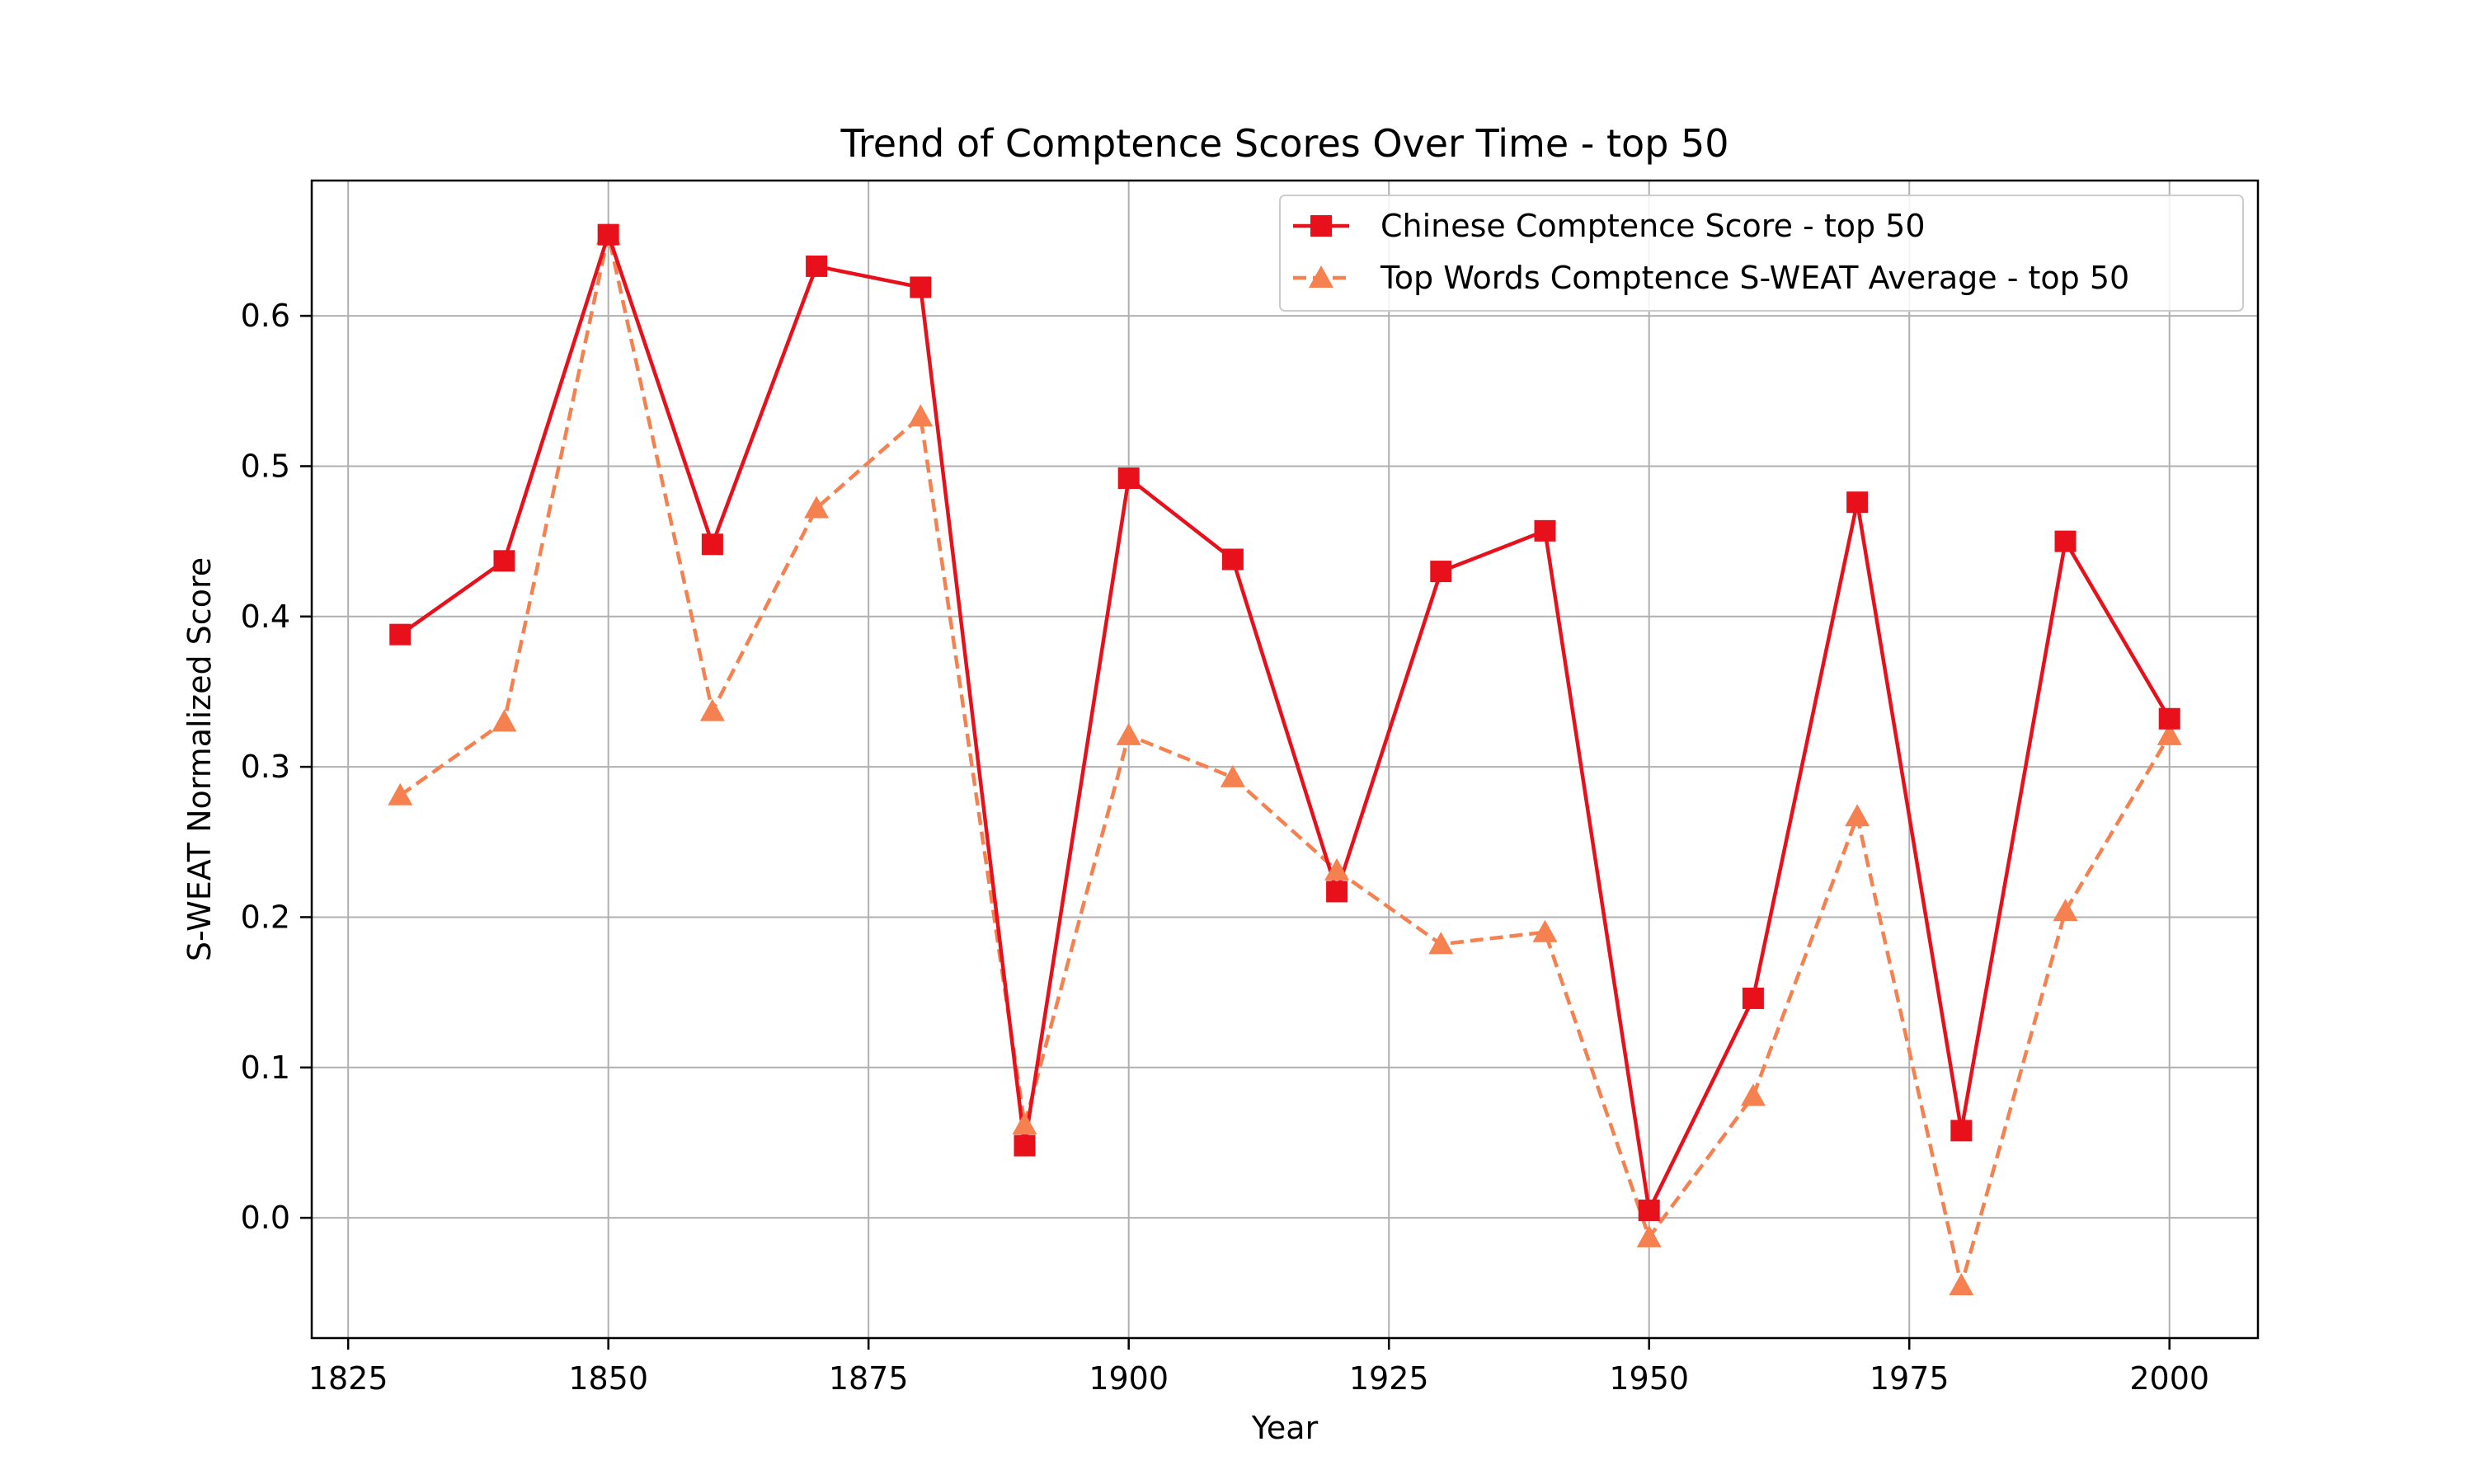  I want to click on x-tick-label: 1825, so click(348, 1378).